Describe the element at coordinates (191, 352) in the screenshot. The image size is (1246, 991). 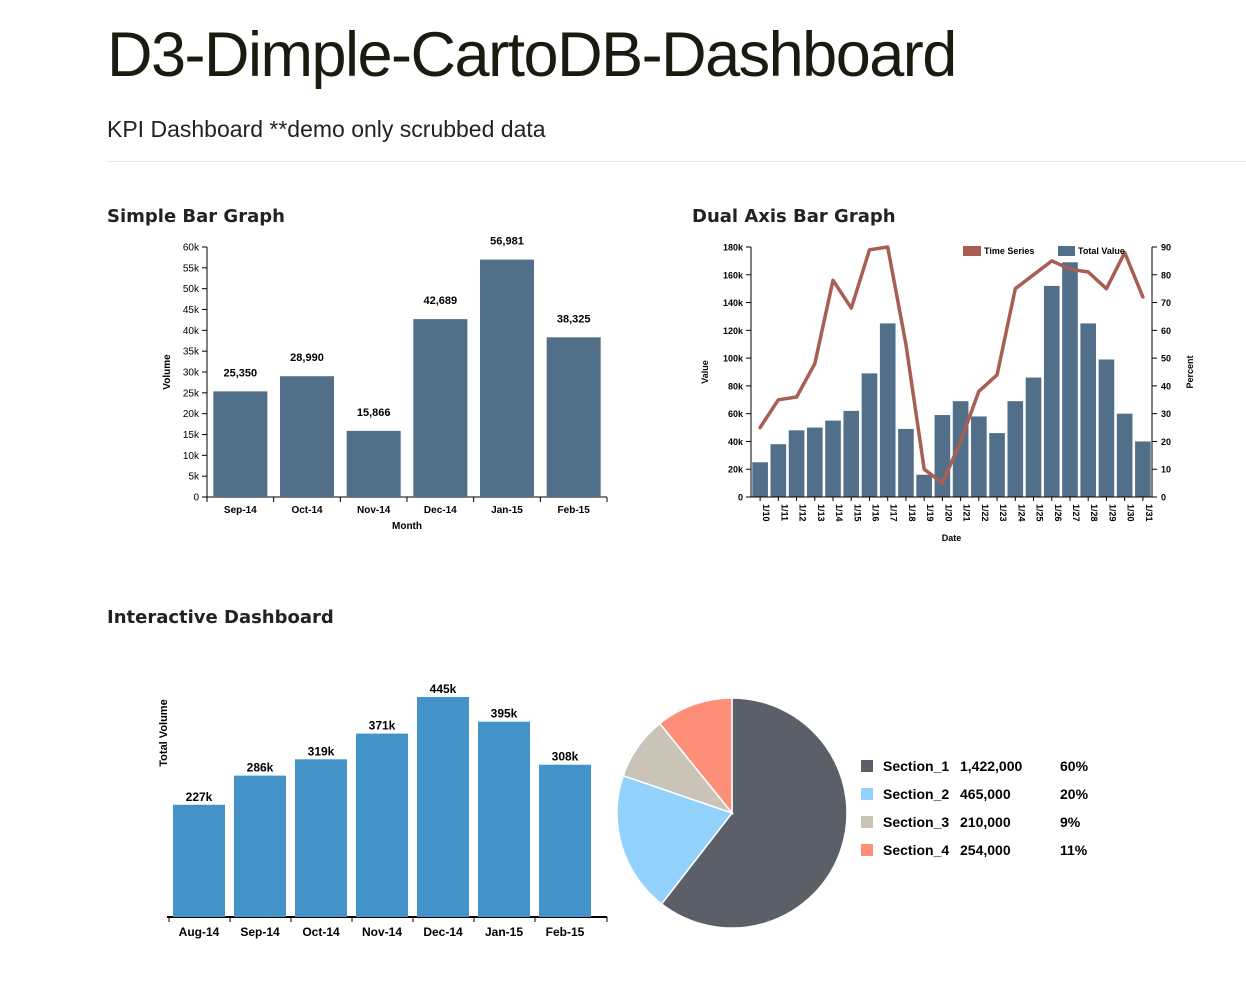
I see `y-tick-label: 35k` at that location.